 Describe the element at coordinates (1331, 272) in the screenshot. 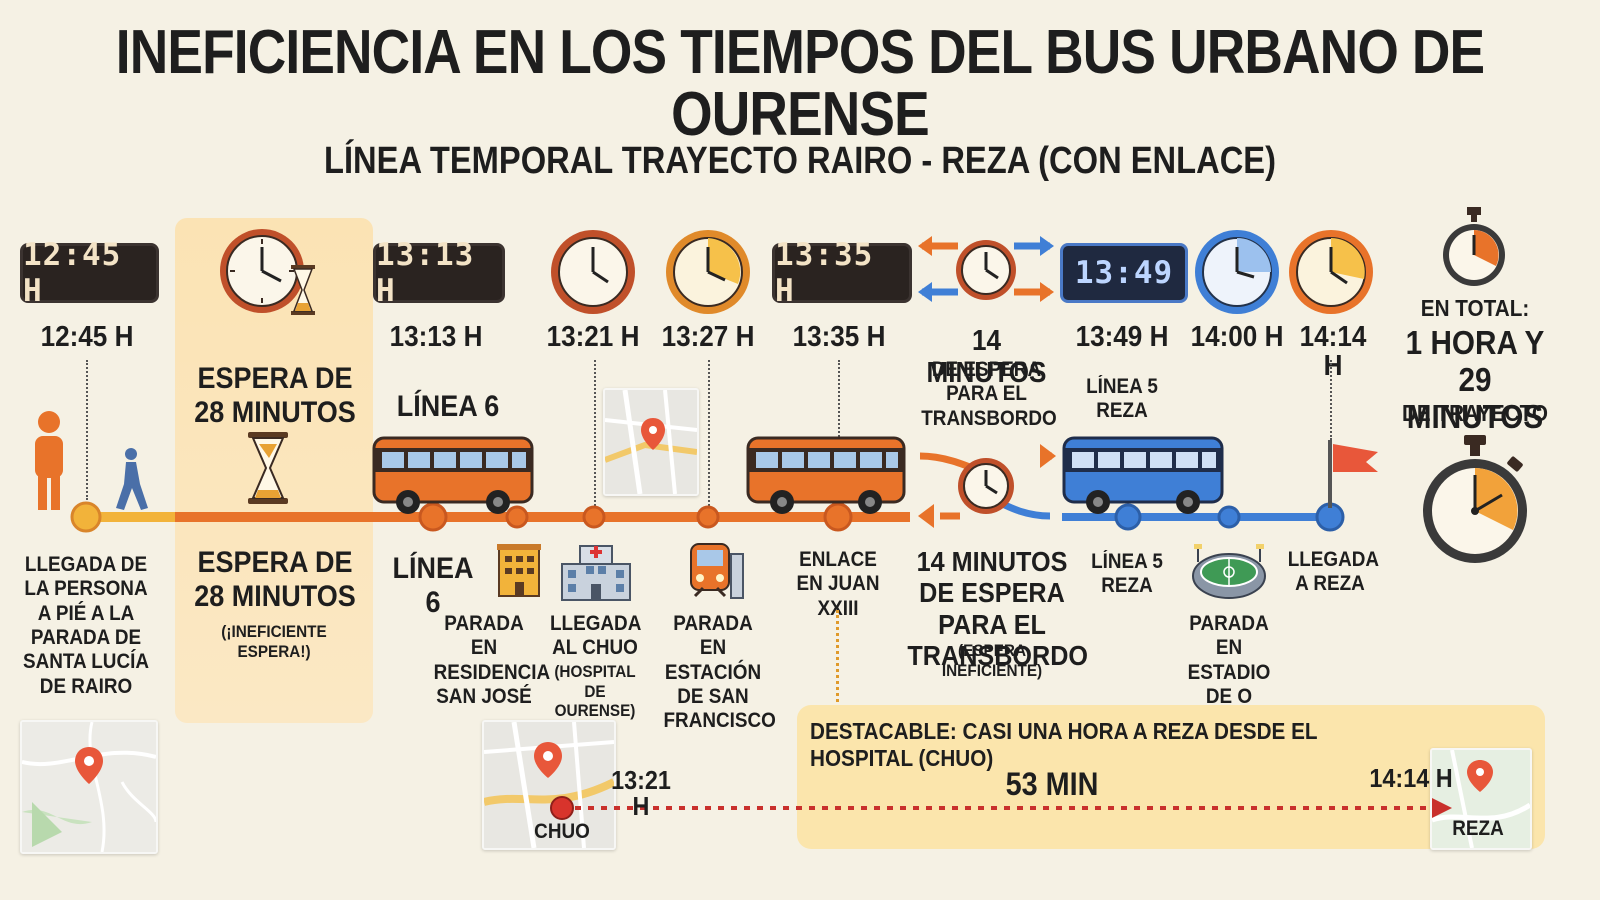

I see `clock-1414-icon` at that location.